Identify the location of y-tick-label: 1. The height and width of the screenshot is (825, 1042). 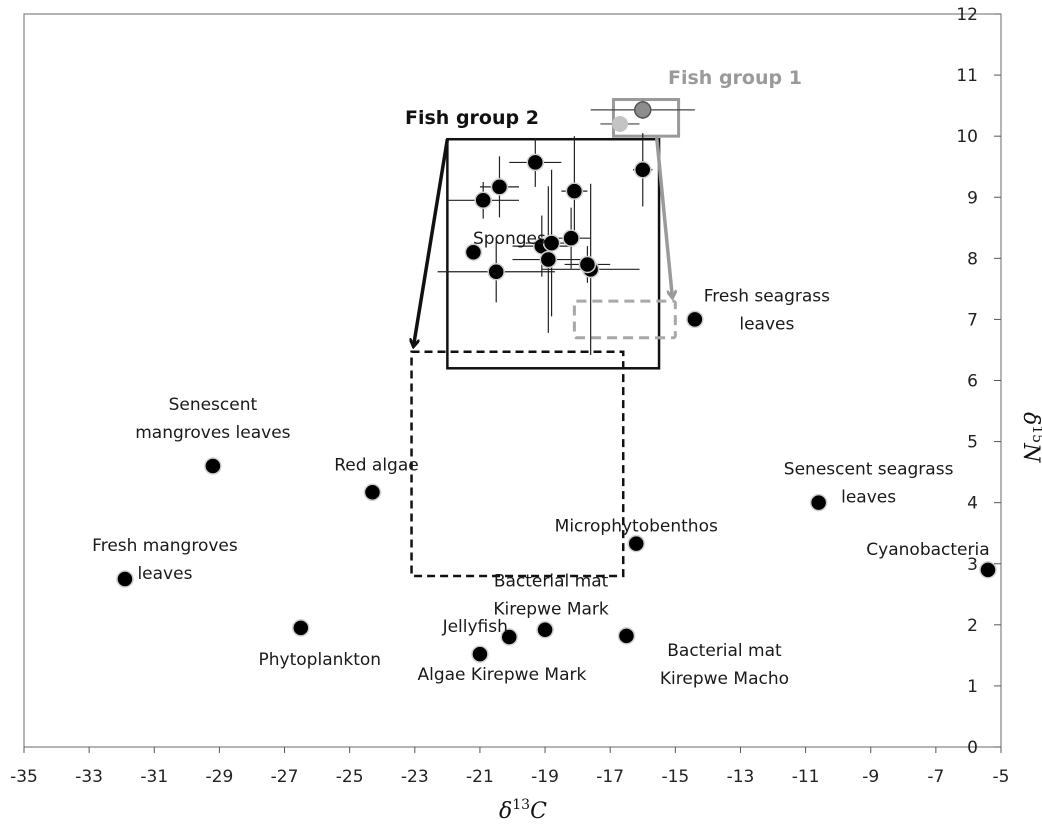
(972, 687).